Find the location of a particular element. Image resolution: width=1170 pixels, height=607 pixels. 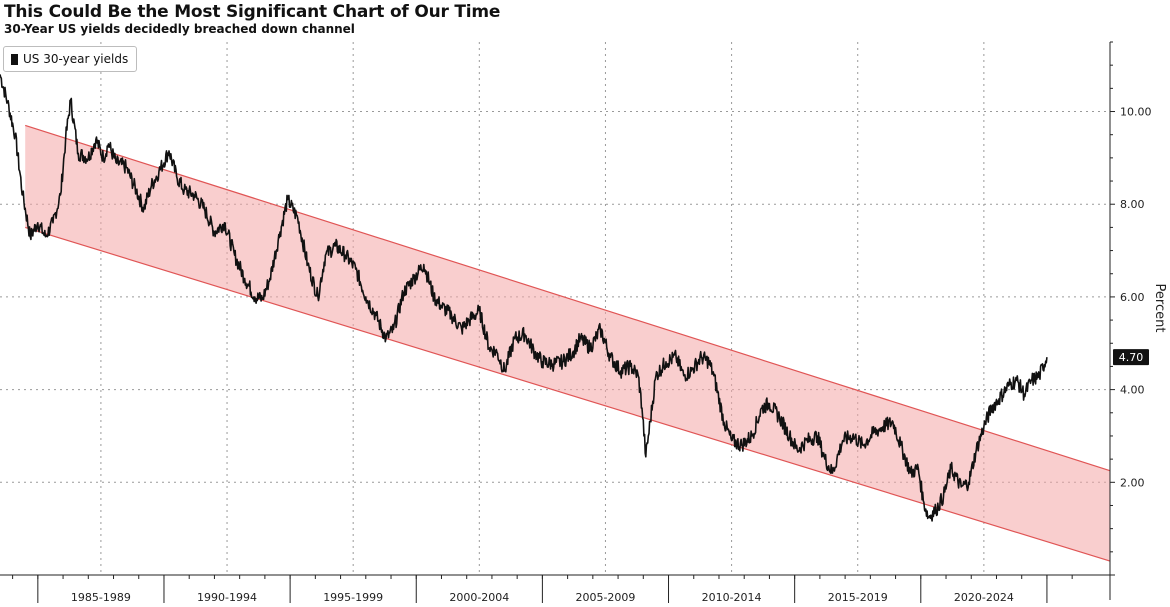

y-axis: 2.00 4.00 6.00 8.00 10.00 is located at coordinates (1130, 320).